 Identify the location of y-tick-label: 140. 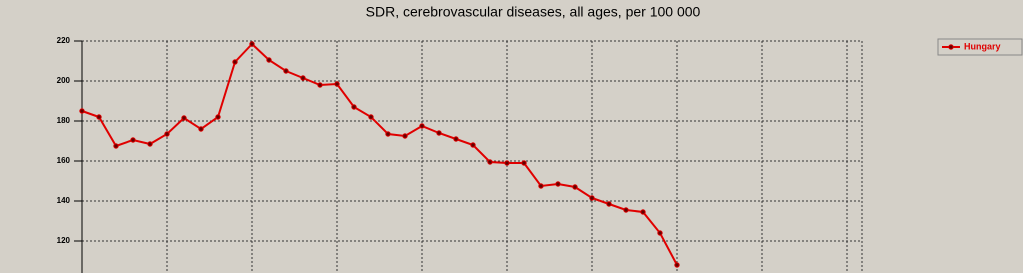
(64, 200).